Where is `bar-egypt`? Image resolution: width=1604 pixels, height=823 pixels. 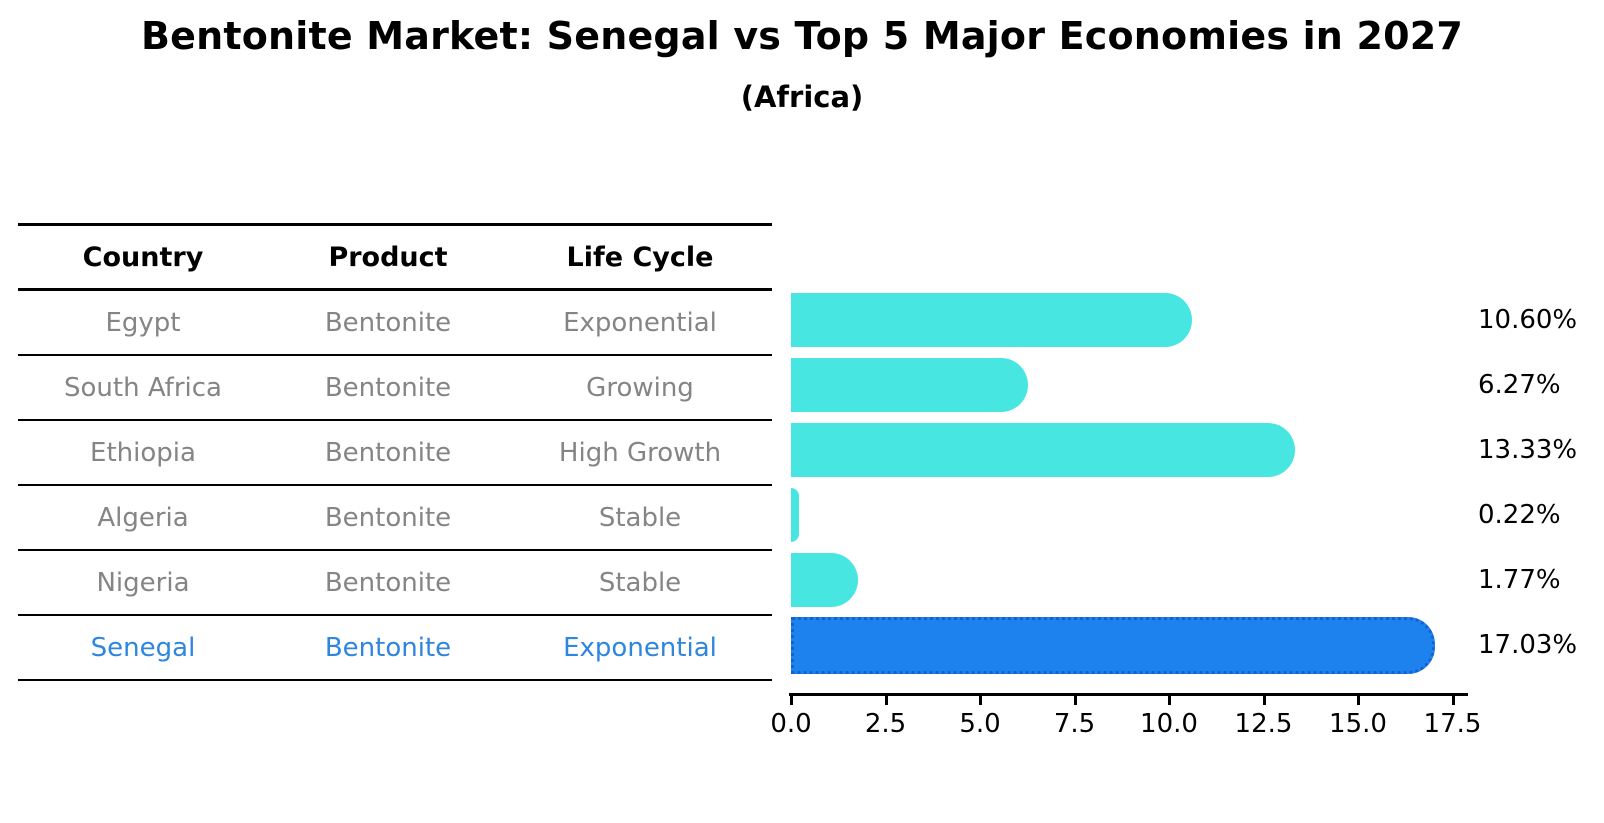 bar-egypt is located at coordinates (991, 320).